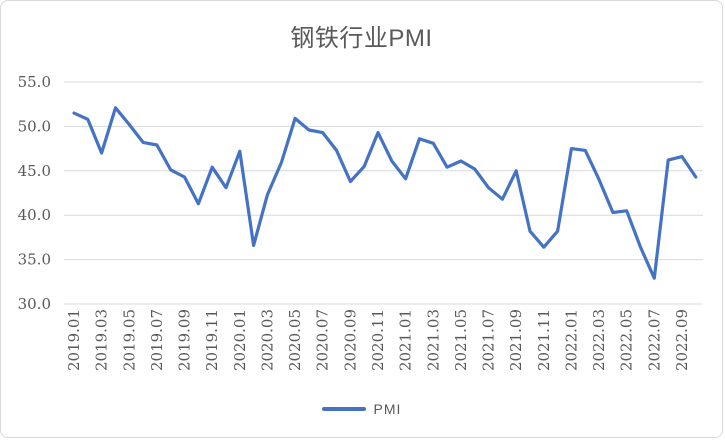 Image resolution: width=725 pixels, height=440 pixels. Describe the element at coordinates (682, 340) in the screenshot. I see `x-tick-label: 2022.09` at that location.